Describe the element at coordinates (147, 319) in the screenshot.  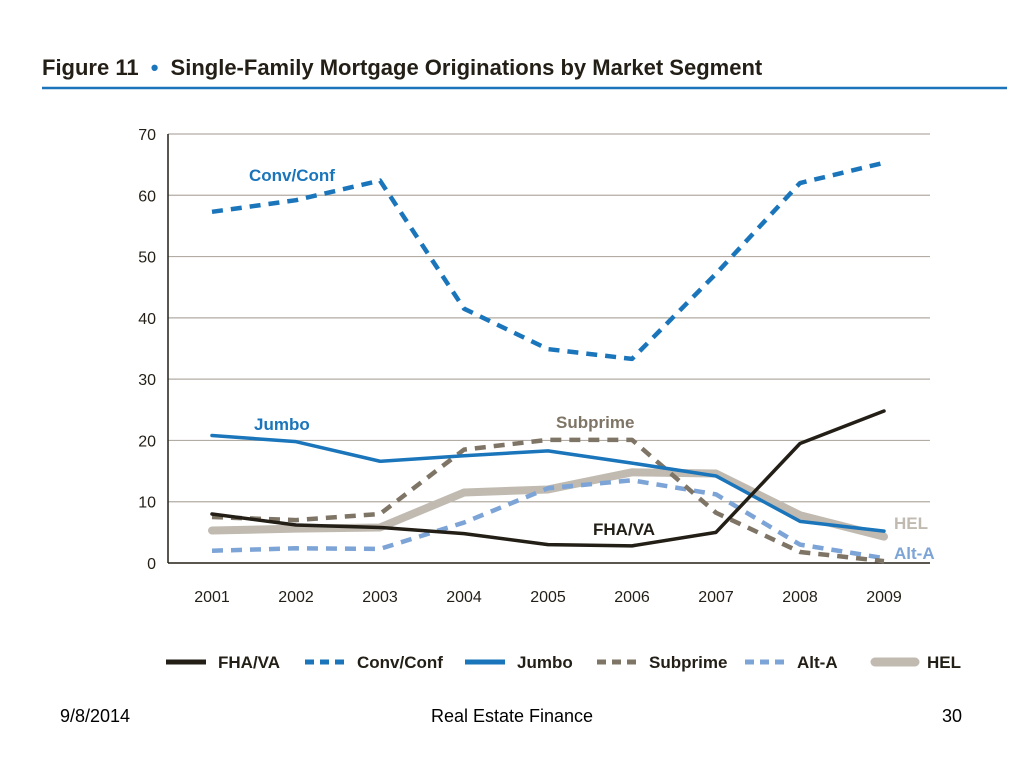
I see `y-tick-label: 40` at that location.